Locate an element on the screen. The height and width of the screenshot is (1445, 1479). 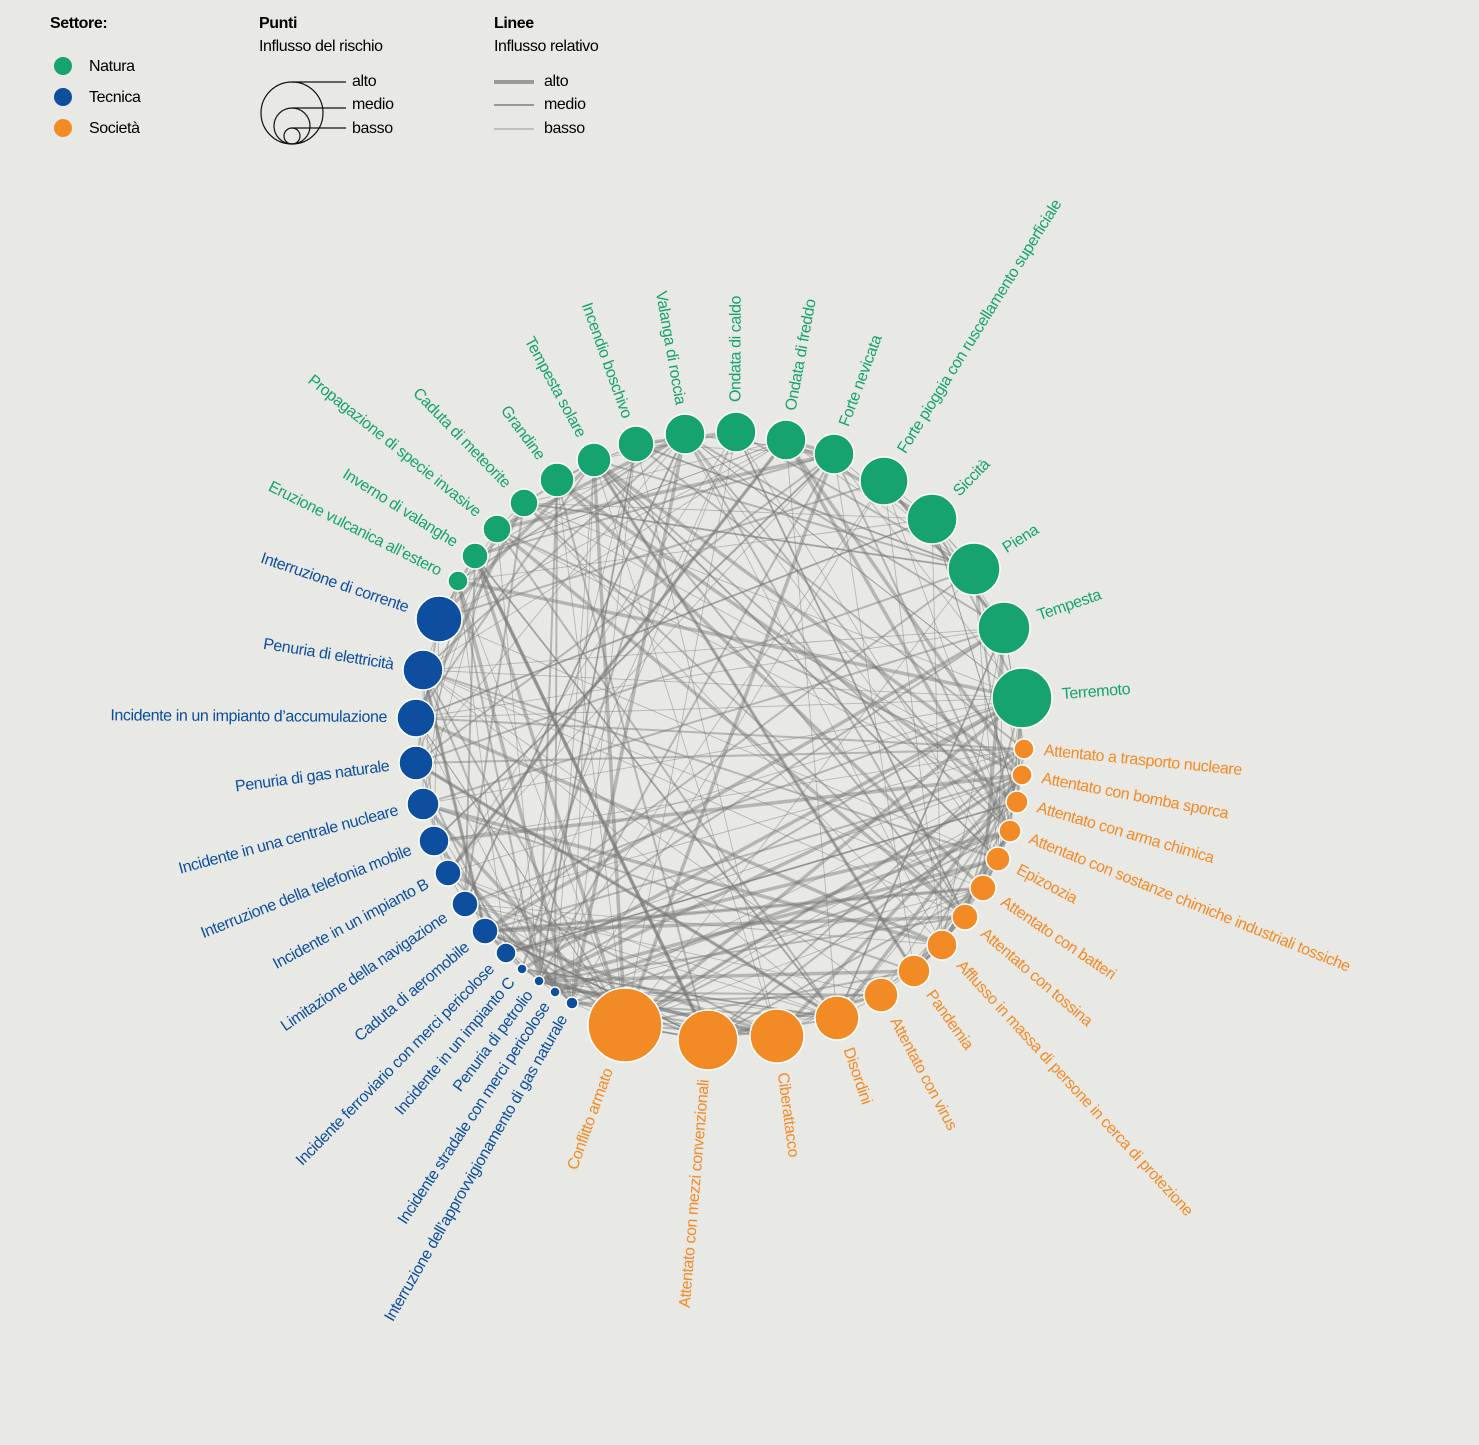
legend-label: Società is located at coordinates (114, 128).